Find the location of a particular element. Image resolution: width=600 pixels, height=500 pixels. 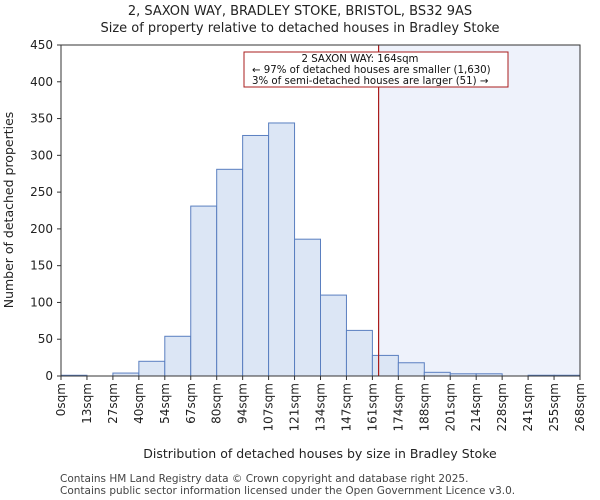

x-tick-label: 161sqm is located at coordinates (372, 407).